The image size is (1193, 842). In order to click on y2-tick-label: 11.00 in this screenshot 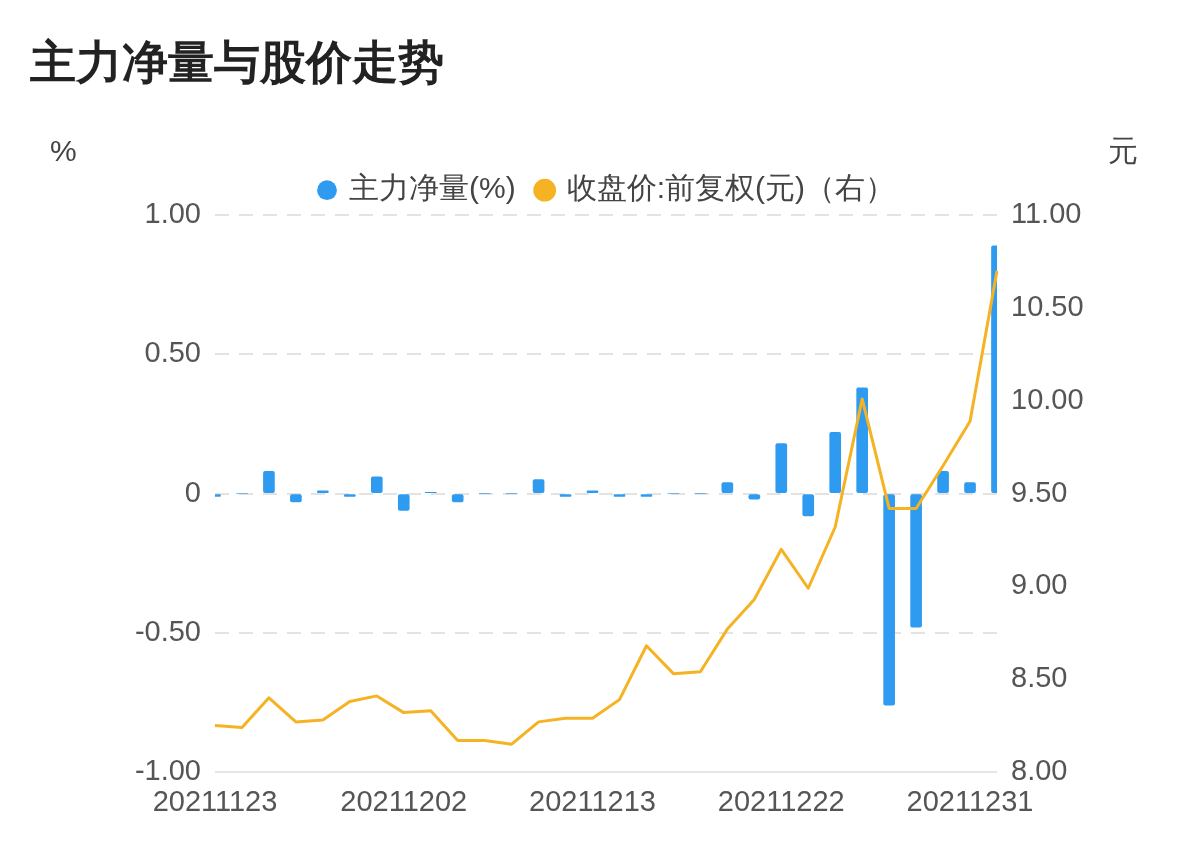, I will do `click(1046, 213)`.